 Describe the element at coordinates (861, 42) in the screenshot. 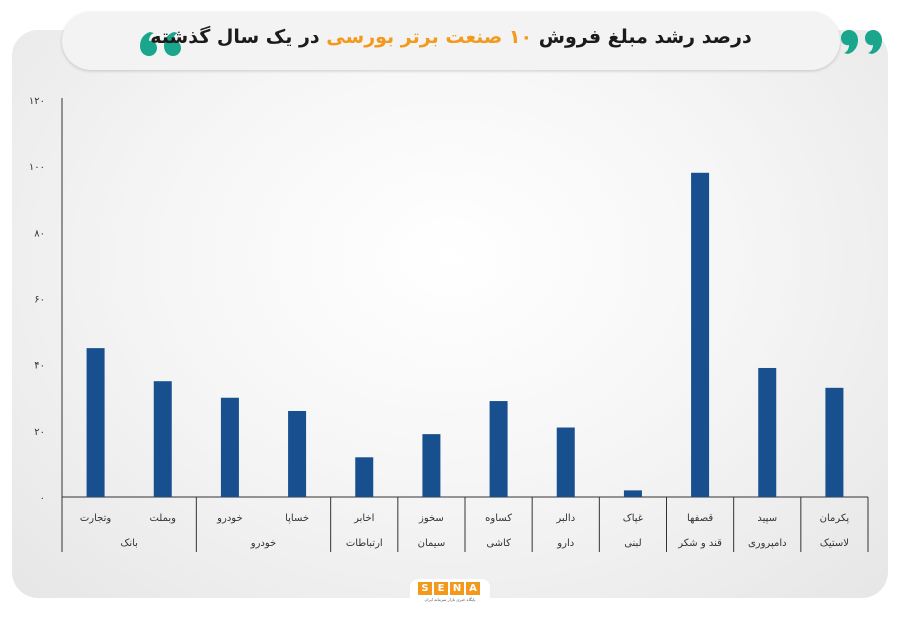

I see `close-quote-icon` at that location.